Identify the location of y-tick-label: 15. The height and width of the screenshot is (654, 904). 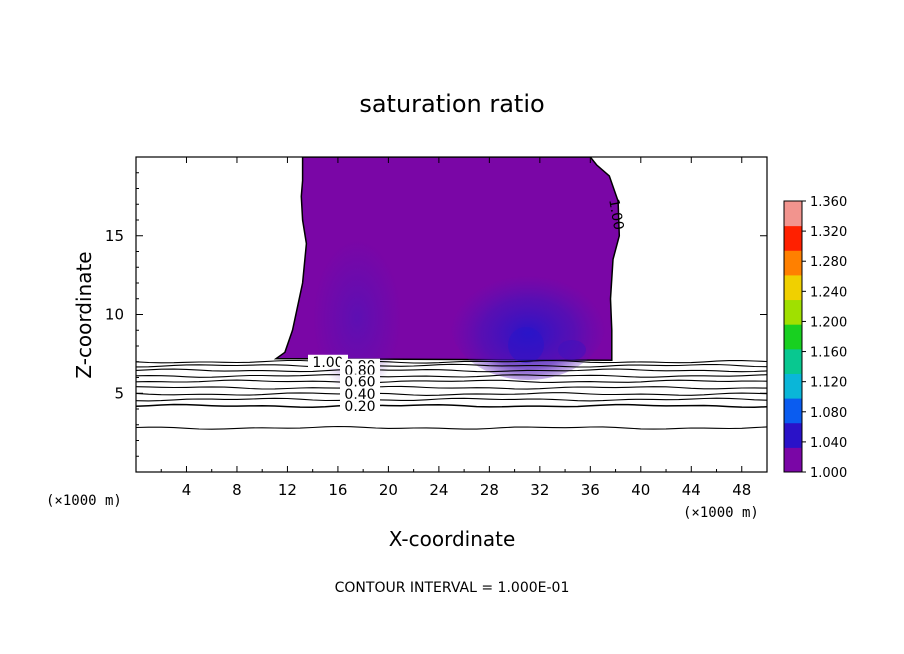
(114, 236).